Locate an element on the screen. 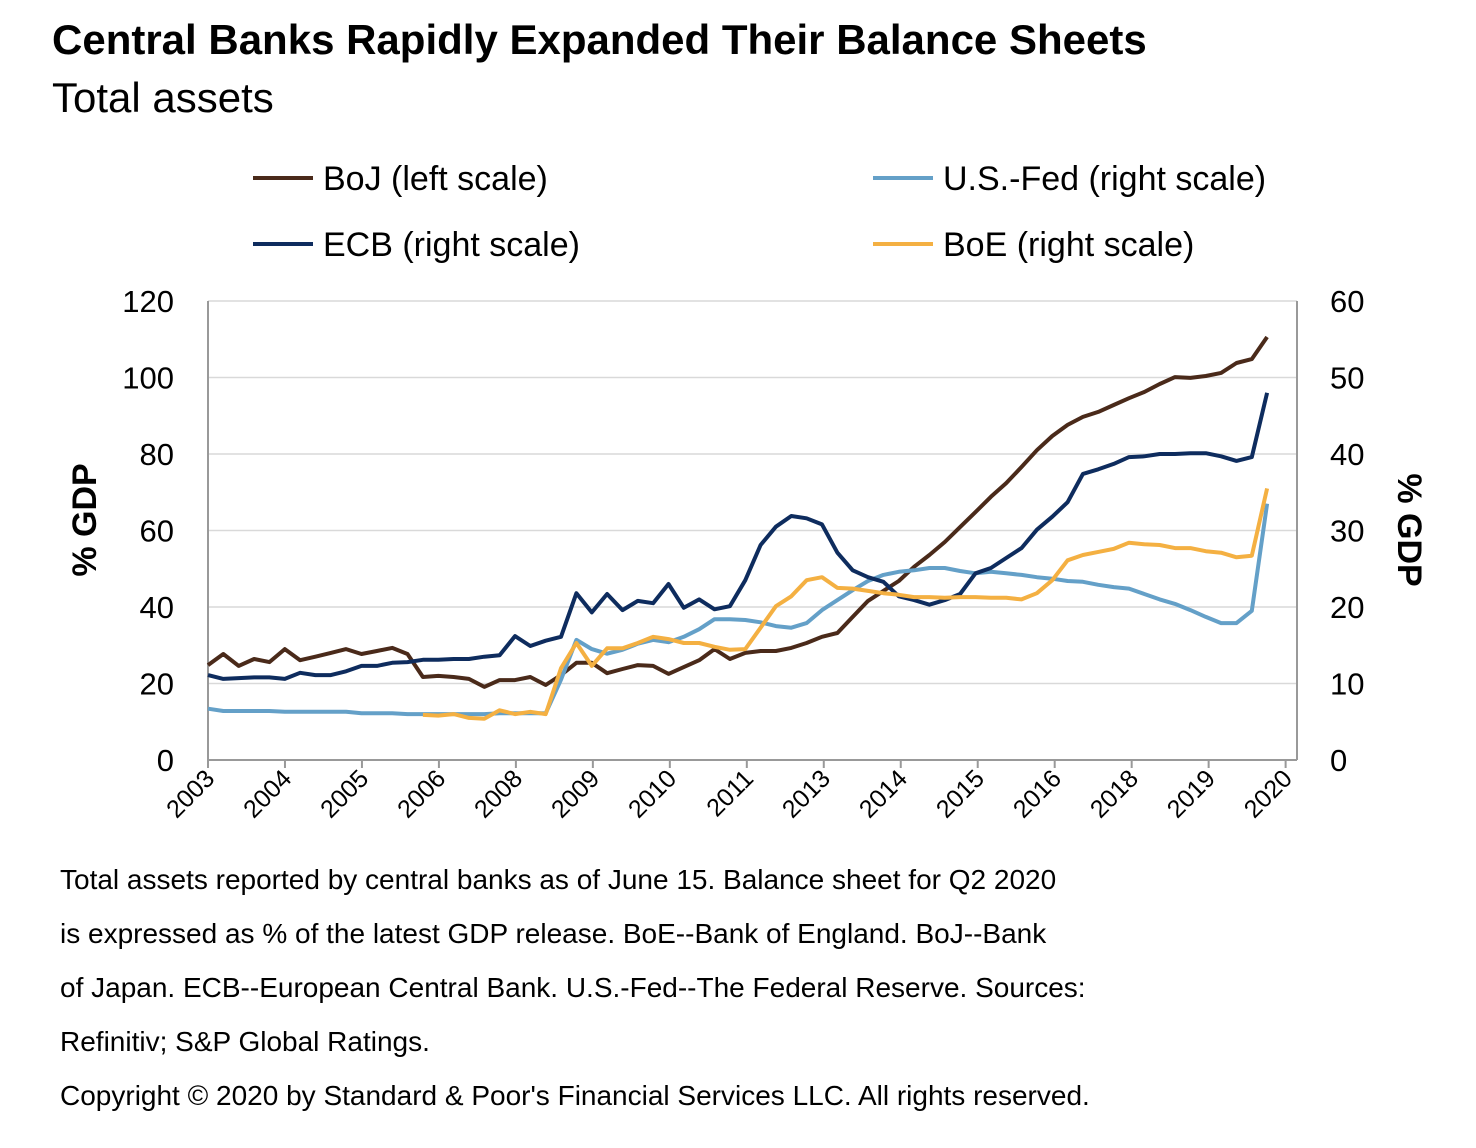  y-tick-label-left: 40 is located at coordinates (157, 607).